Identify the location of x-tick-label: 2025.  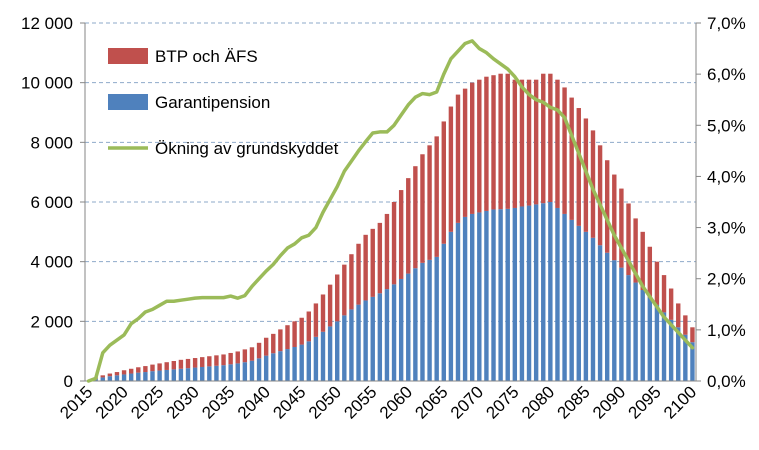
(147, 402).